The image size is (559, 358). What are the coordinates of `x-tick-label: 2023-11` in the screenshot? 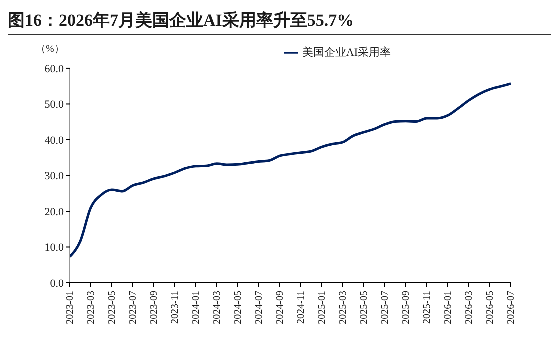 It's located at (176, 307).